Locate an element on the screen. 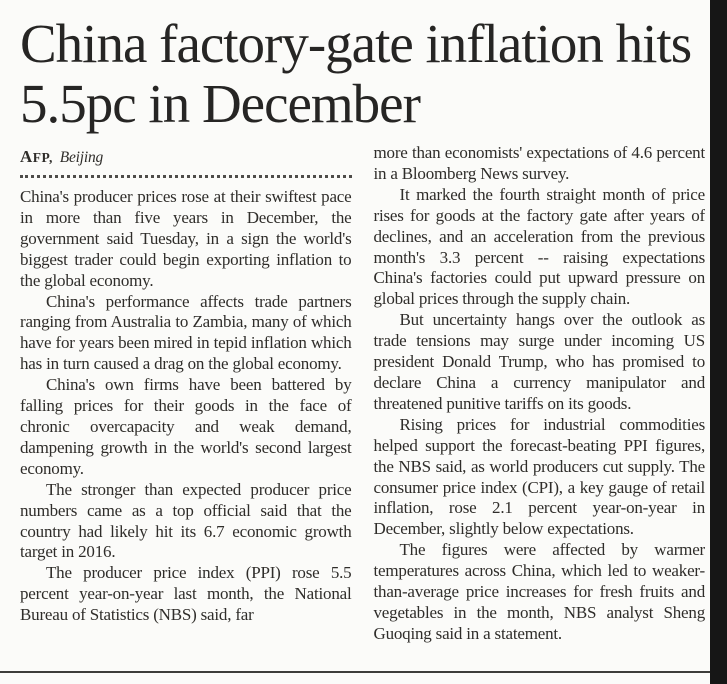 Image resolution: width=727 pixels, height=684 pixels. dotted-separator is located at coordinates (186, 176).